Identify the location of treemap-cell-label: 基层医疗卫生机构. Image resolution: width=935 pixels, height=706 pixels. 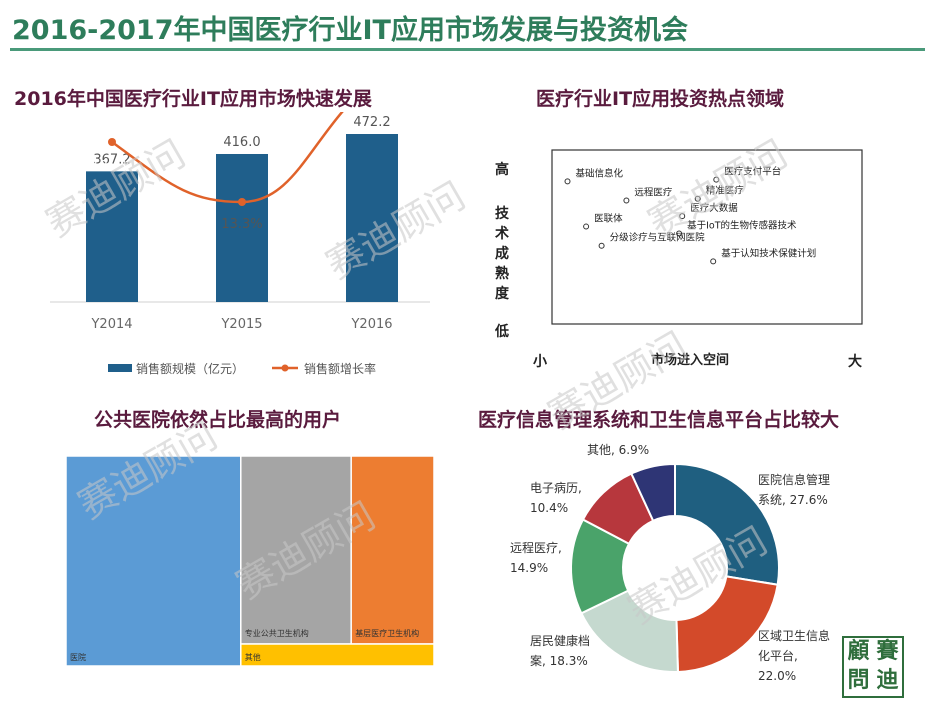
(387, 633).